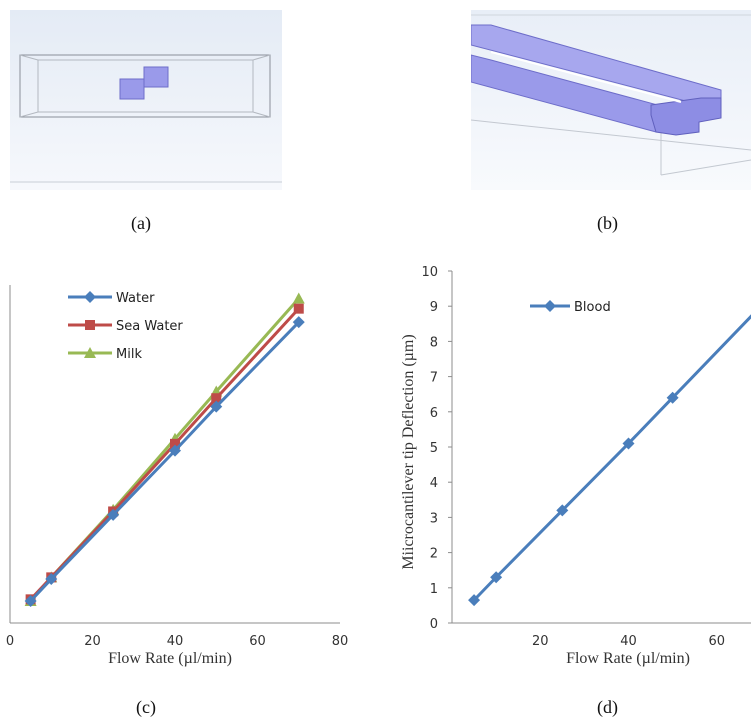  I want to click on panel-a, so click(146, 100).